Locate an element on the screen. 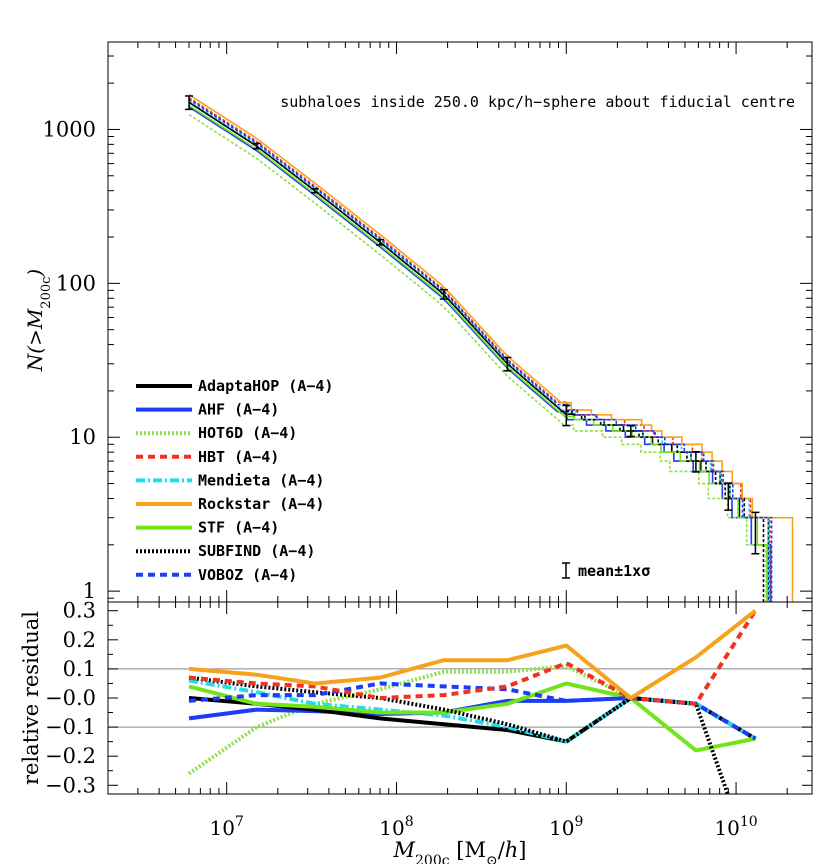  residual-tick-label: 0.3 is located at coordinates (79, 611).